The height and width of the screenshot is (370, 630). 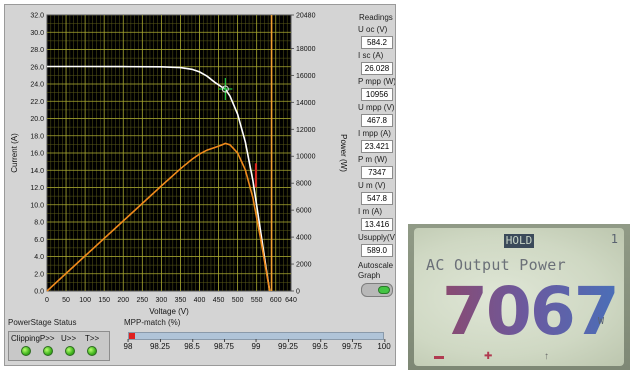 What do you see at coordinates (306, 49) in the screenshot?
I see `y2-tick-label: 18000` at bounding box center [306, 49].